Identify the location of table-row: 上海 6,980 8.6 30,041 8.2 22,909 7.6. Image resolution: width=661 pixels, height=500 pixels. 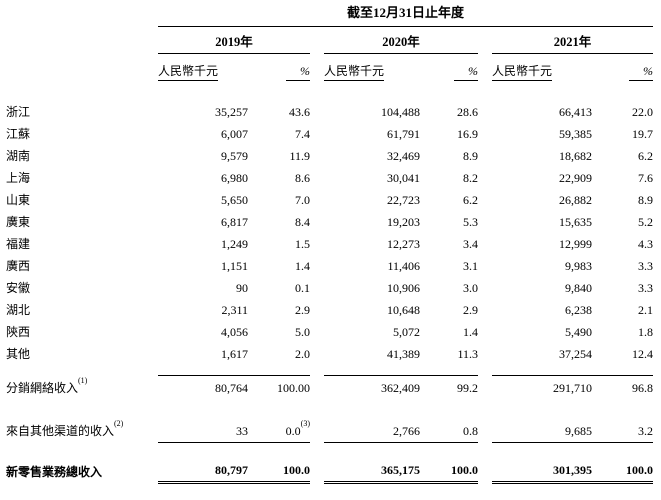
(329, 178).